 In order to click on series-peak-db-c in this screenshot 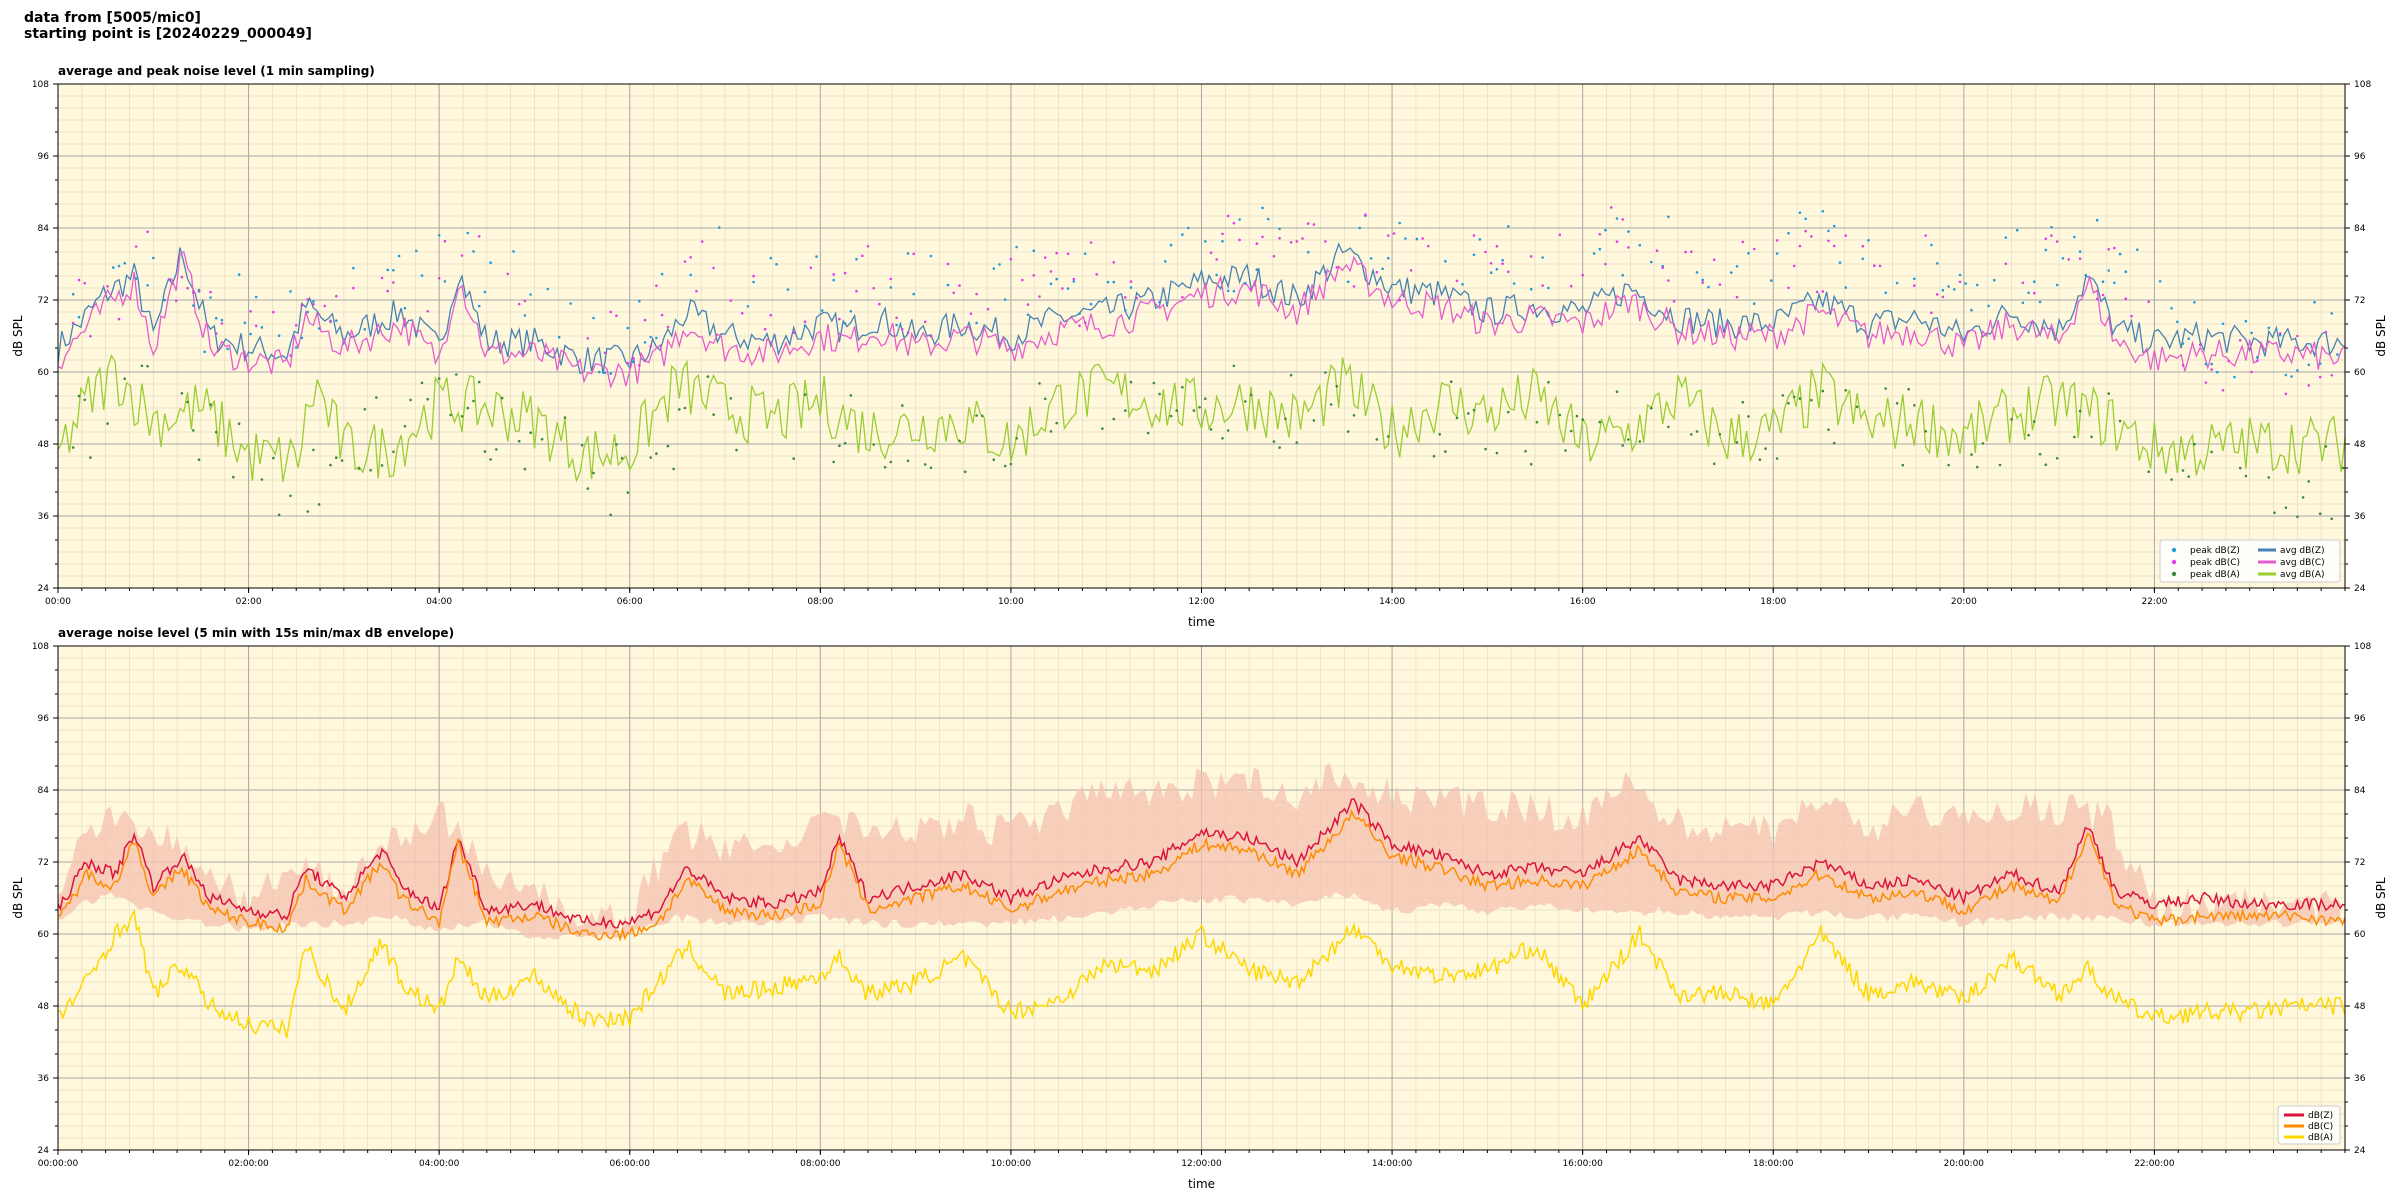, I will do `click(1202, 301)`.